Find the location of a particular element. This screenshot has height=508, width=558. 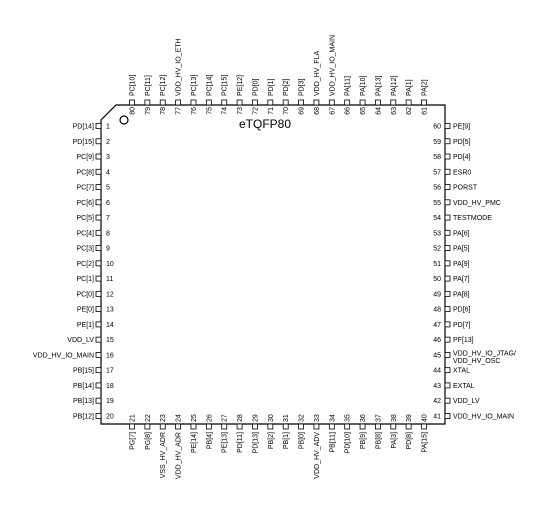

pin-left: PD[15] 2 is located at coordinates (91, 142).